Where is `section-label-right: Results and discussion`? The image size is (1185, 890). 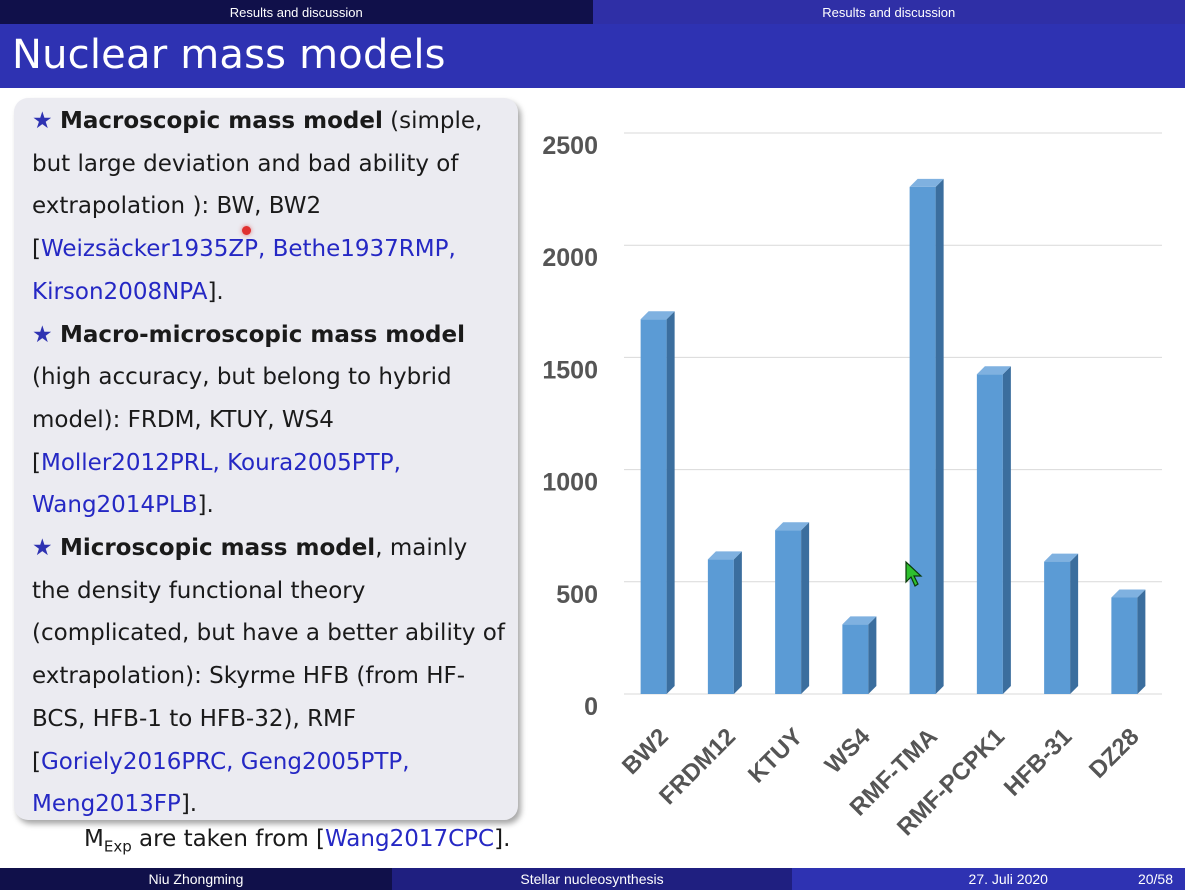
section-label-right: Results and discussion is located at coordinates (889, 12).